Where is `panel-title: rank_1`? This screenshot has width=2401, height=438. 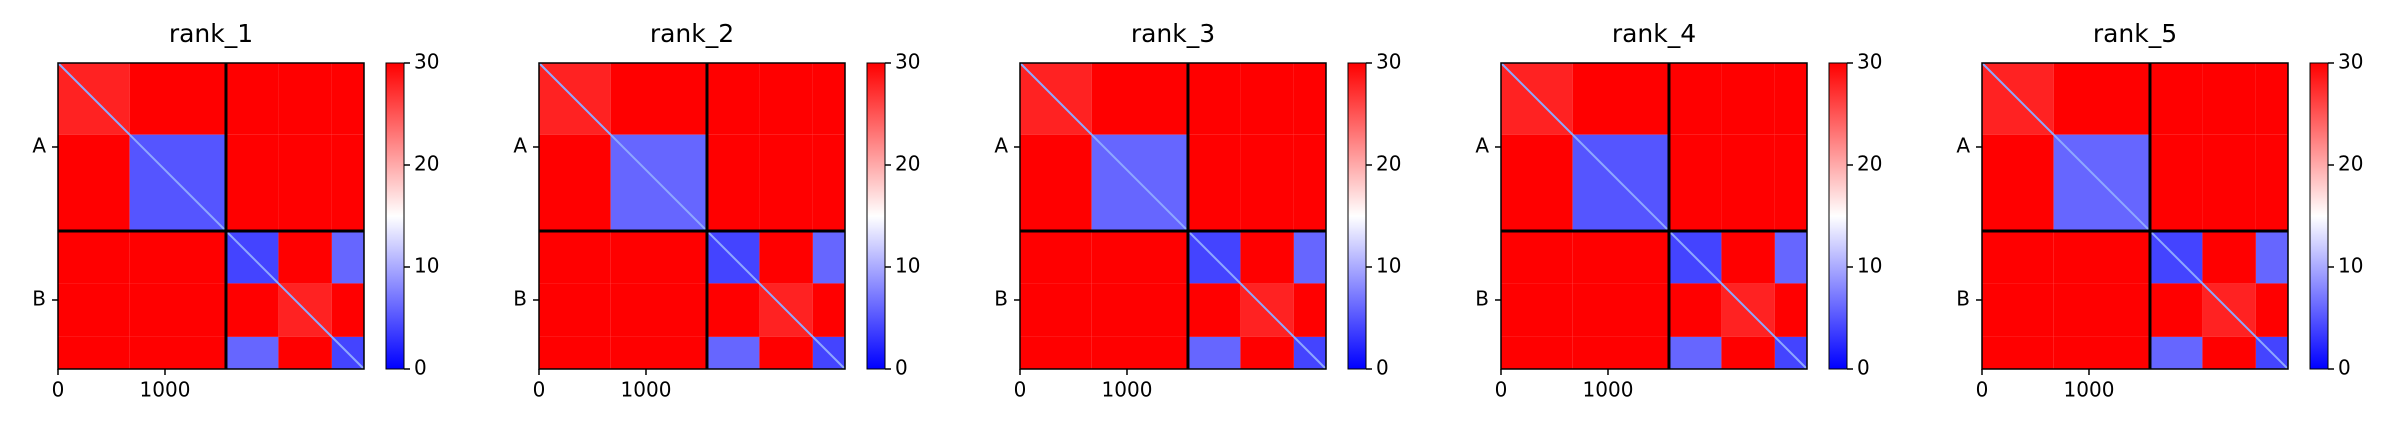
panel-title: rank_1 is located at coordinates (211, 33).